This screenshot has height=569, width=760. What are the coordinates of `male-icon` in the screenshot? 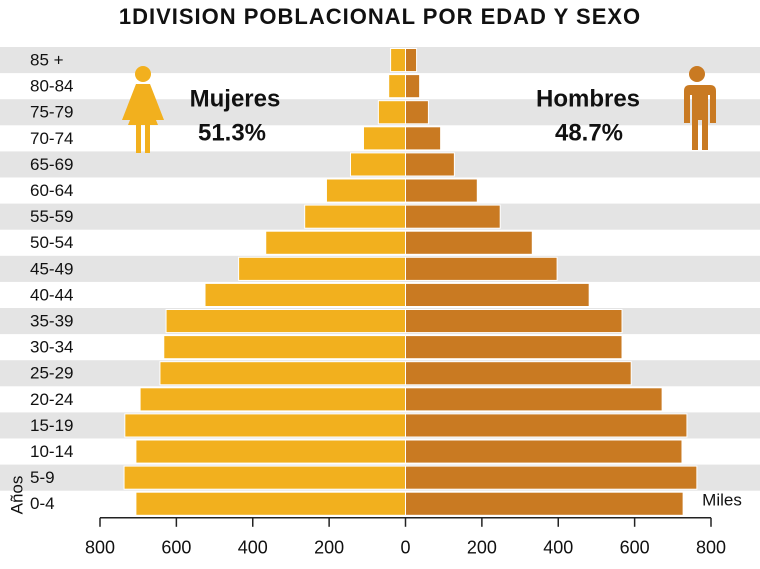 It's located at (700, 108).